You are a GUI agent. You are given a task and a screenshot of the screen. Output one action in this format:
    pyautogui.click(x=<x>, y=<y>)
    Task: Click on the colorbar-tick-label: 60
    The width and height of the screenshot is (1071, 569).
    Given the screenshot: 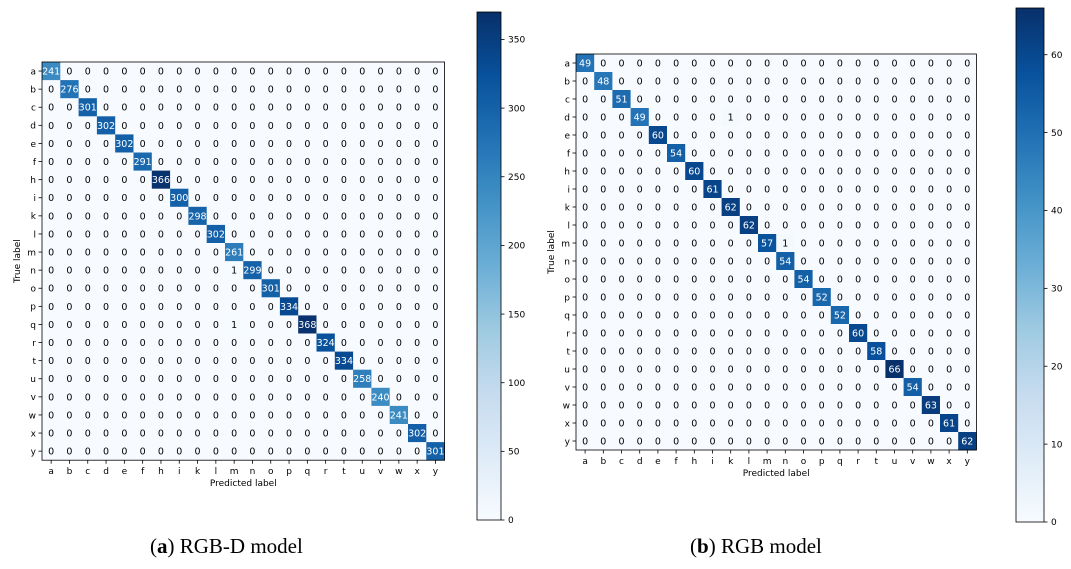 What is the action you would take?
    pyautogui.click(x=1057, y=56)
    